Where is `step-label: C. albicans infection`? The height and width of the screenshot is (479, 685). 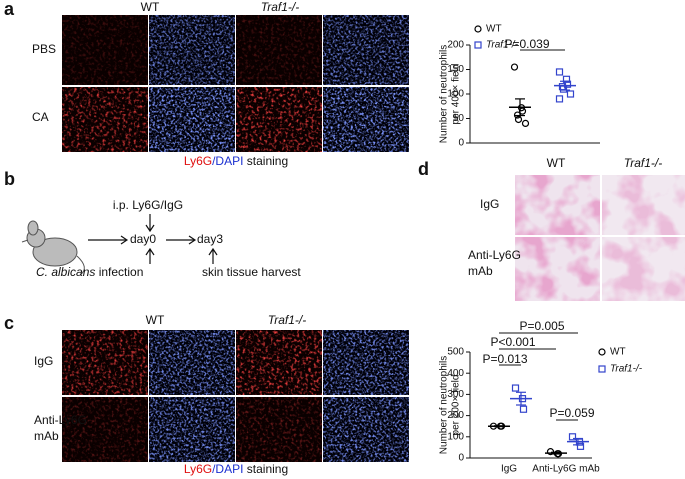
step-label: C. albicans infection is located at coordinates (89, 272).